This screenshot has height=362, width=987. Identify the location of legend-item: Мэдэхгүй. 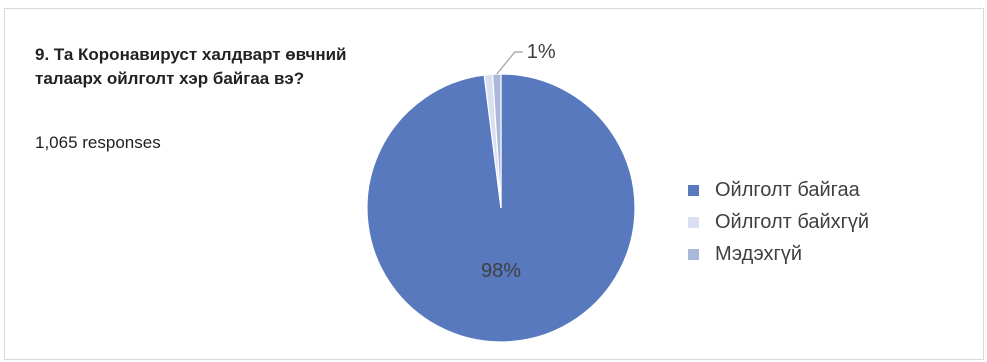
(778, 254).